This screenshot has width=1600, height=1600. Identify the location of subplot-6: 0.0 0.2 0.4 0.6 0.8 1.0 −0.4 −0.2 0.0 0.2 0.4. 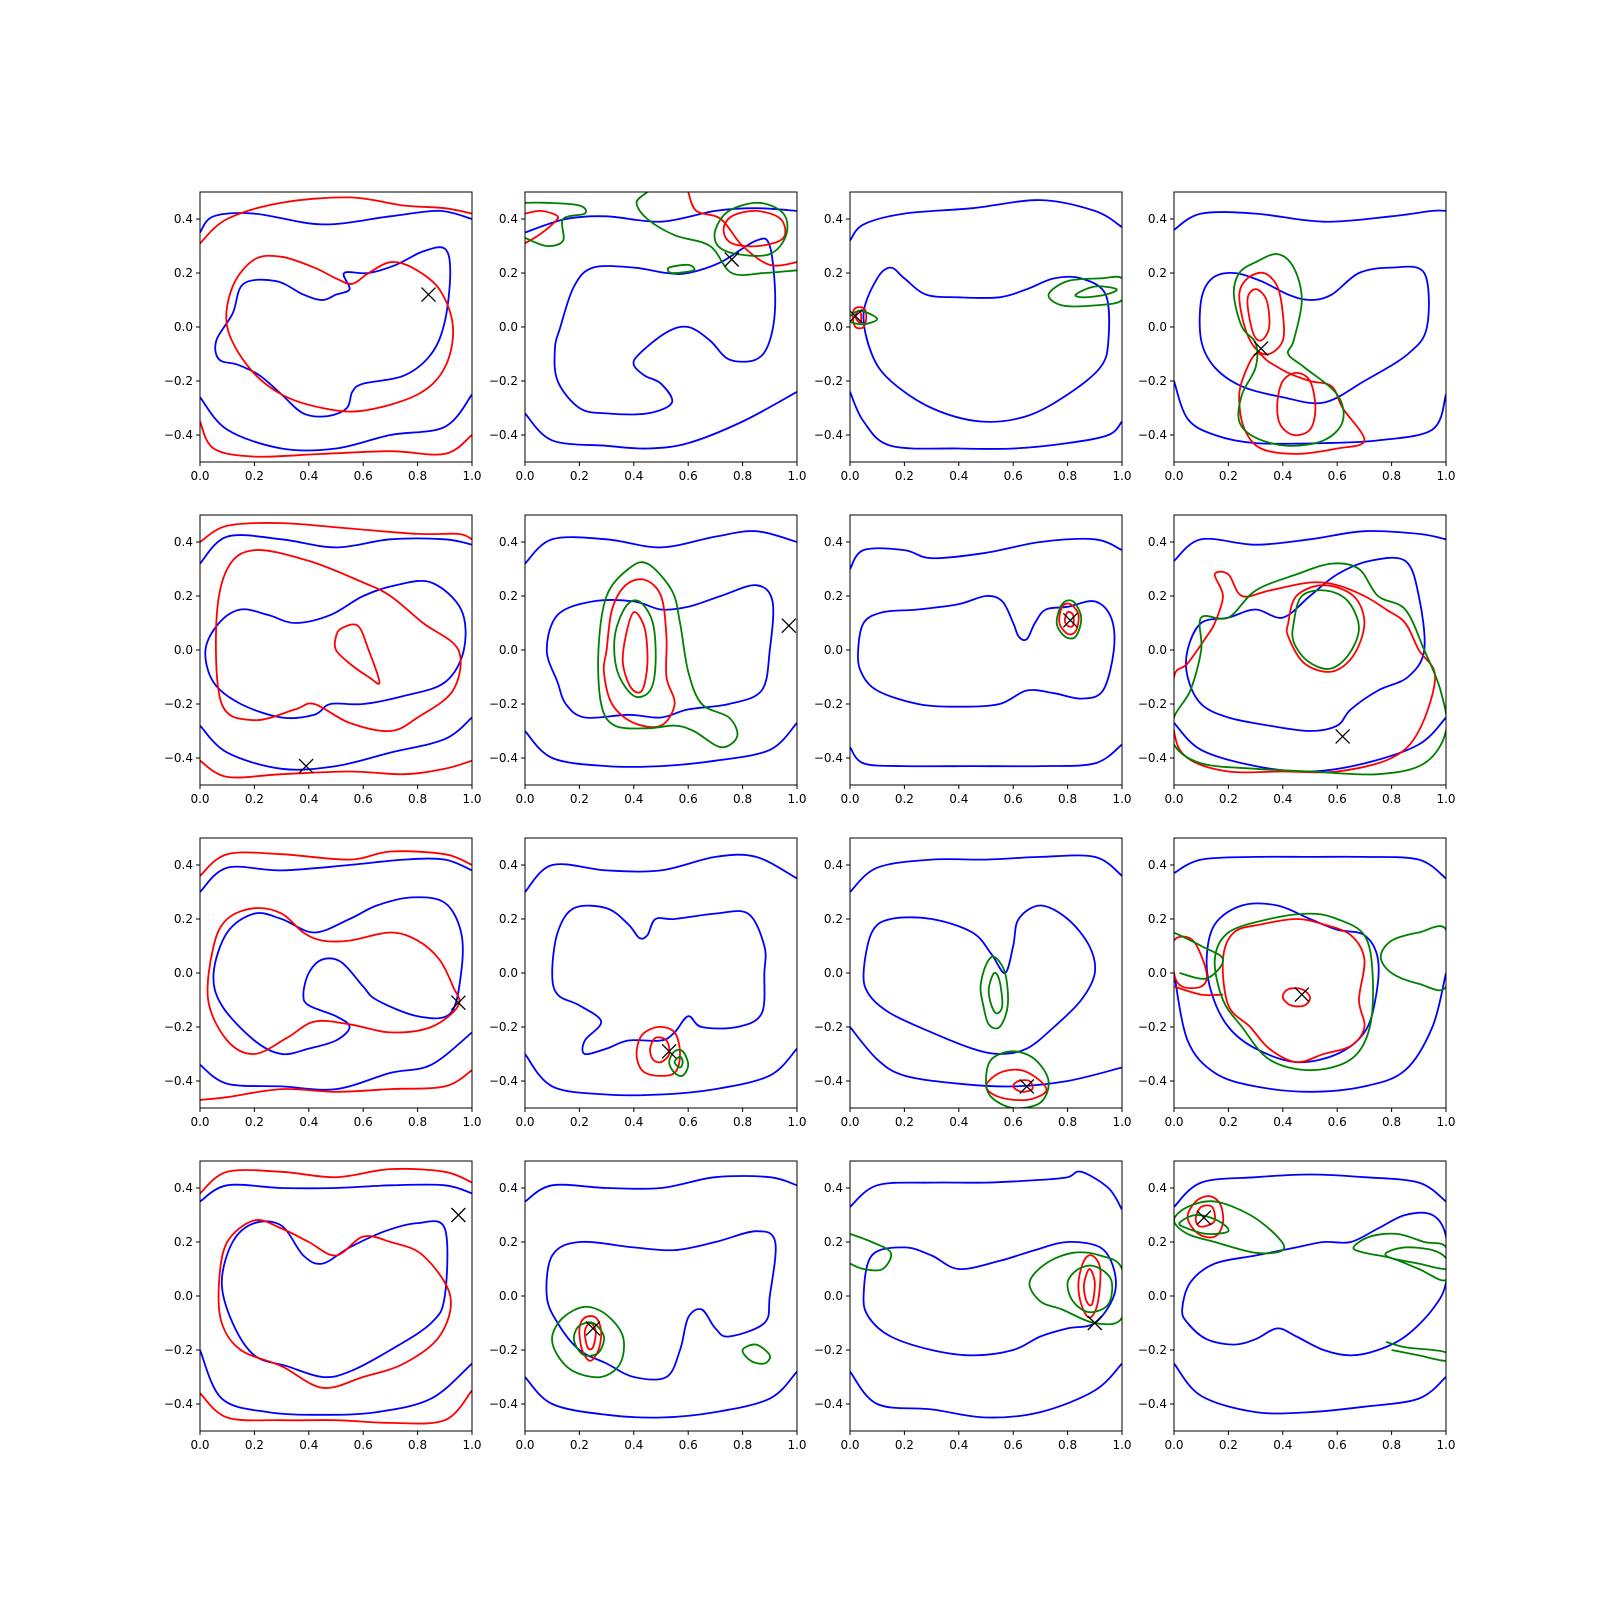
(648, 660).